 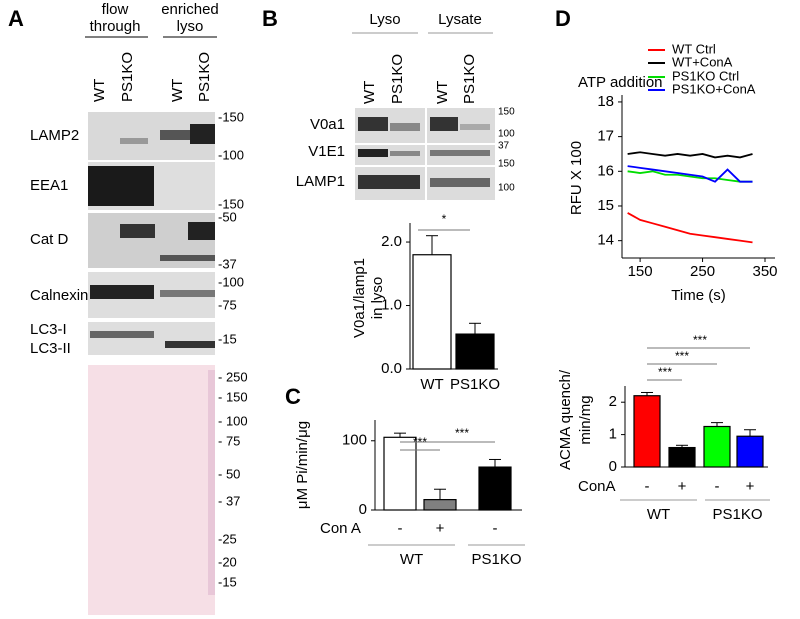 I want to click on blot-strip, so click(x=151, y=338).